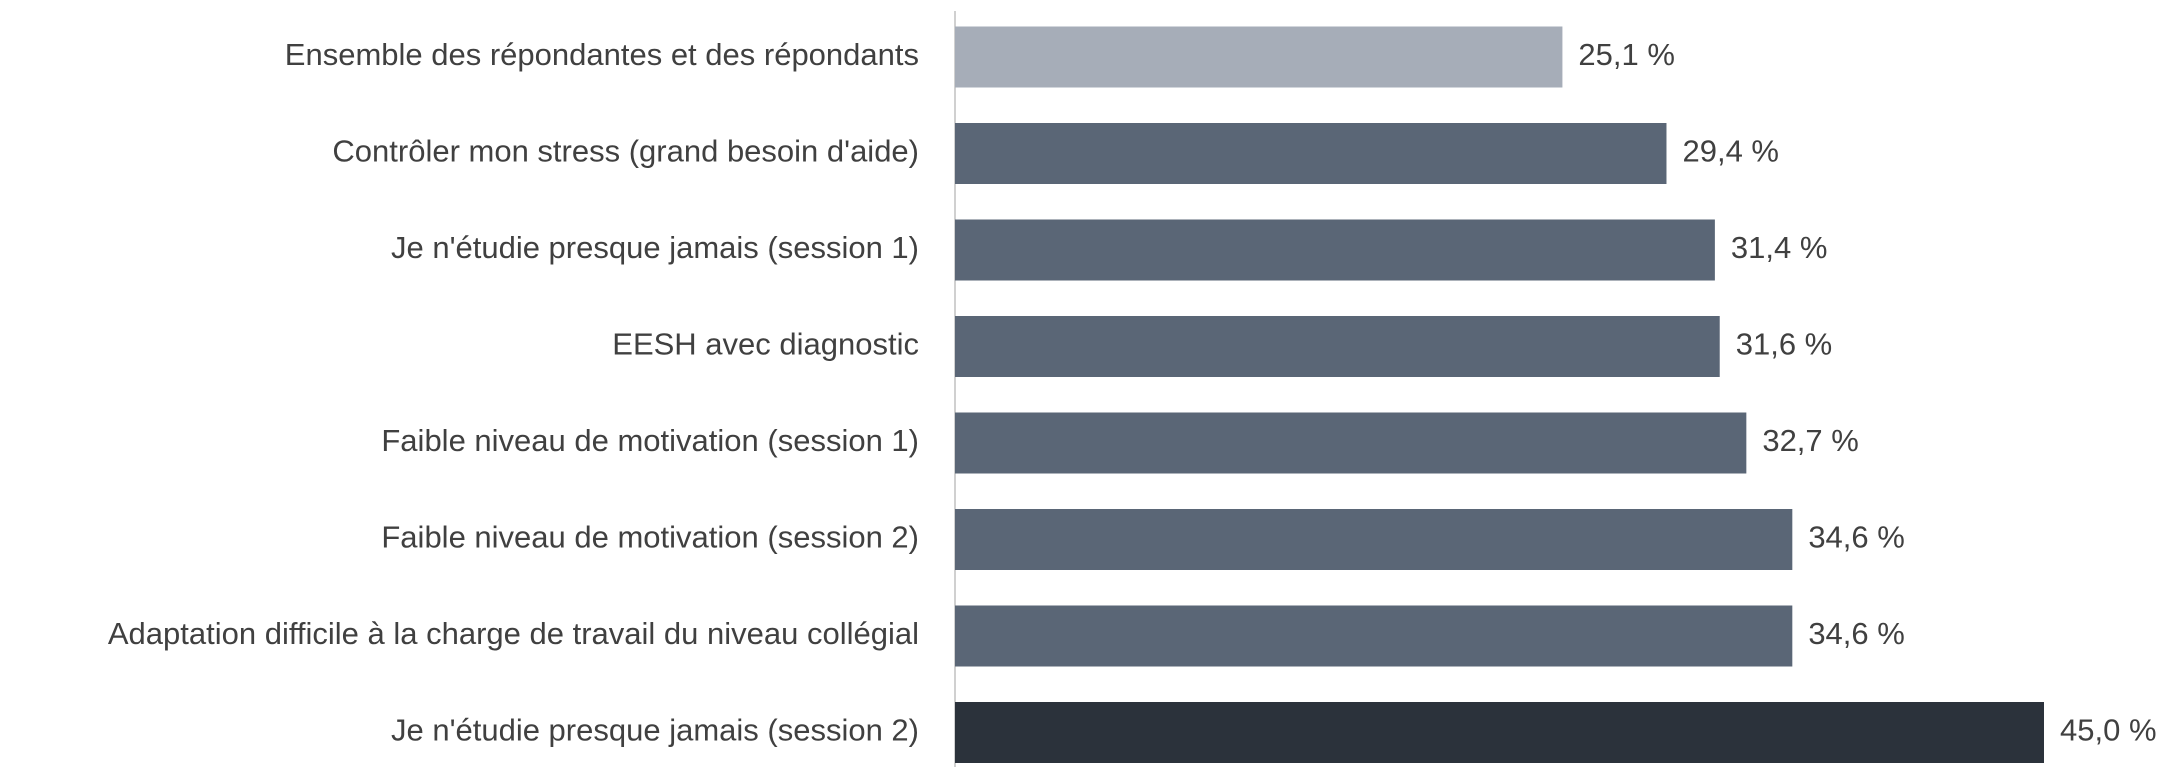 This screenshot has width=2181, height=767. Describe the element at coordinates (650, 440) in the screenshot. I see `category-label: Faible niveau de motivation (session 1)` at that location.